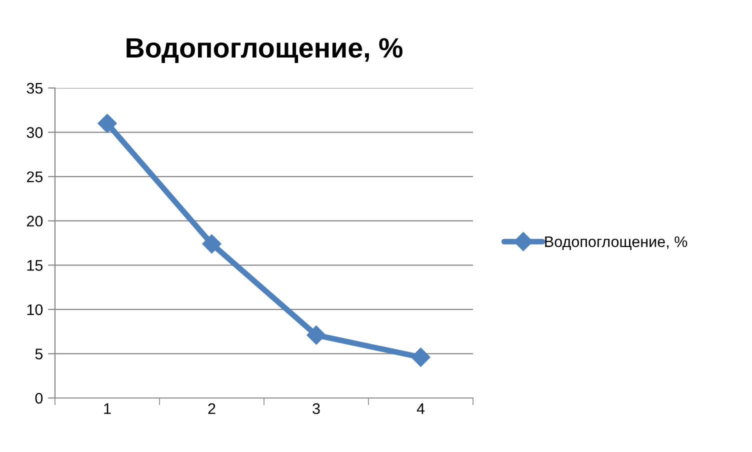 The image size is (752, 452). Describe the element at coordinates (34, 221) in the screenshot. I see `y-tick-label: 20` at that location.